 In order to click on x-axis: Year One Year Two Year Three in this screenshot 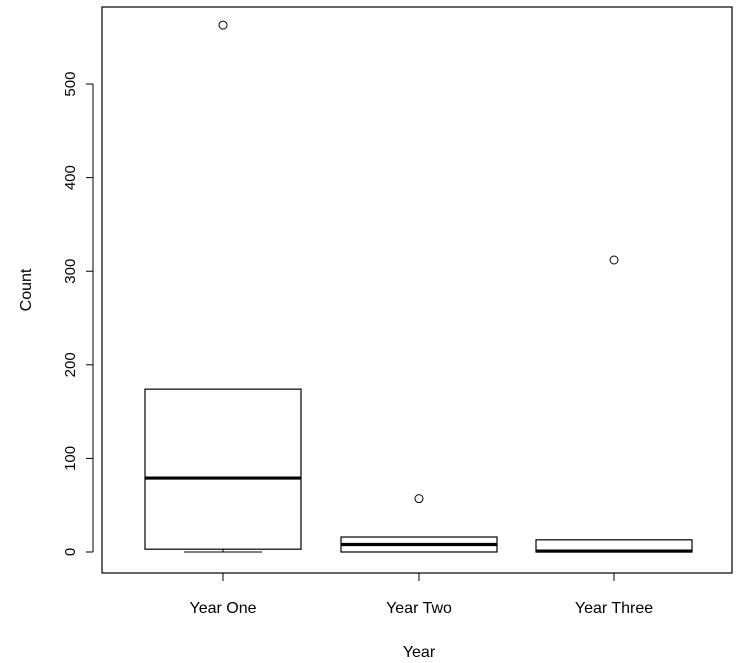, I will do `click(421, 594)`.